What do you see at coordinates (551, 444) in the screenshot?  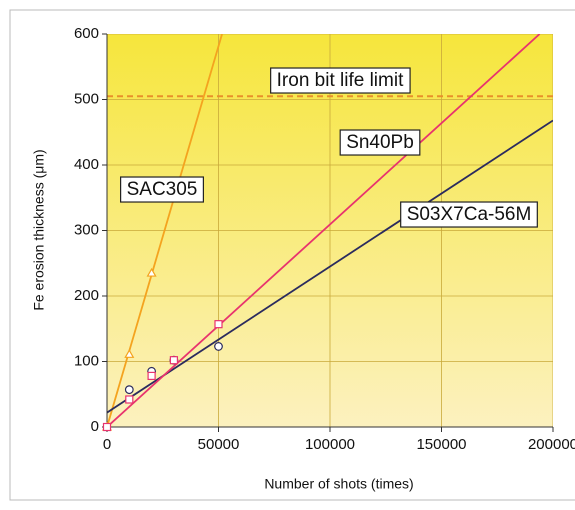 I see `x-tick-label: 200000` at bounding box center [551, 444].